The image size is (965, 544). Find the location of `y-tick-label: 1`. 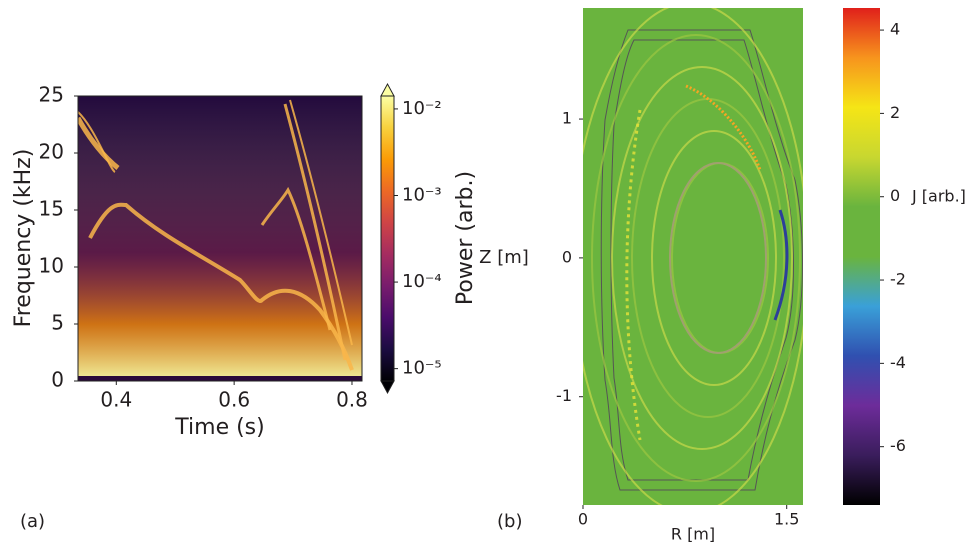

y-tick-label: 1 is located at coordinates (567, 118).